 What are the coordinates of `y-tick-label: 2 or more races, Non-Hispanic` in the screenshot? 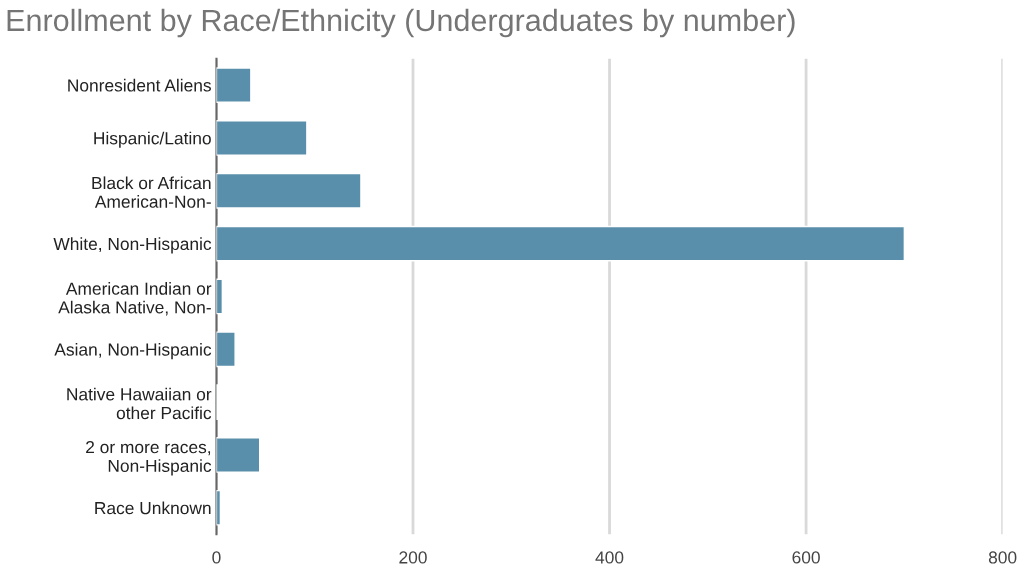 It's located at (149, 458).